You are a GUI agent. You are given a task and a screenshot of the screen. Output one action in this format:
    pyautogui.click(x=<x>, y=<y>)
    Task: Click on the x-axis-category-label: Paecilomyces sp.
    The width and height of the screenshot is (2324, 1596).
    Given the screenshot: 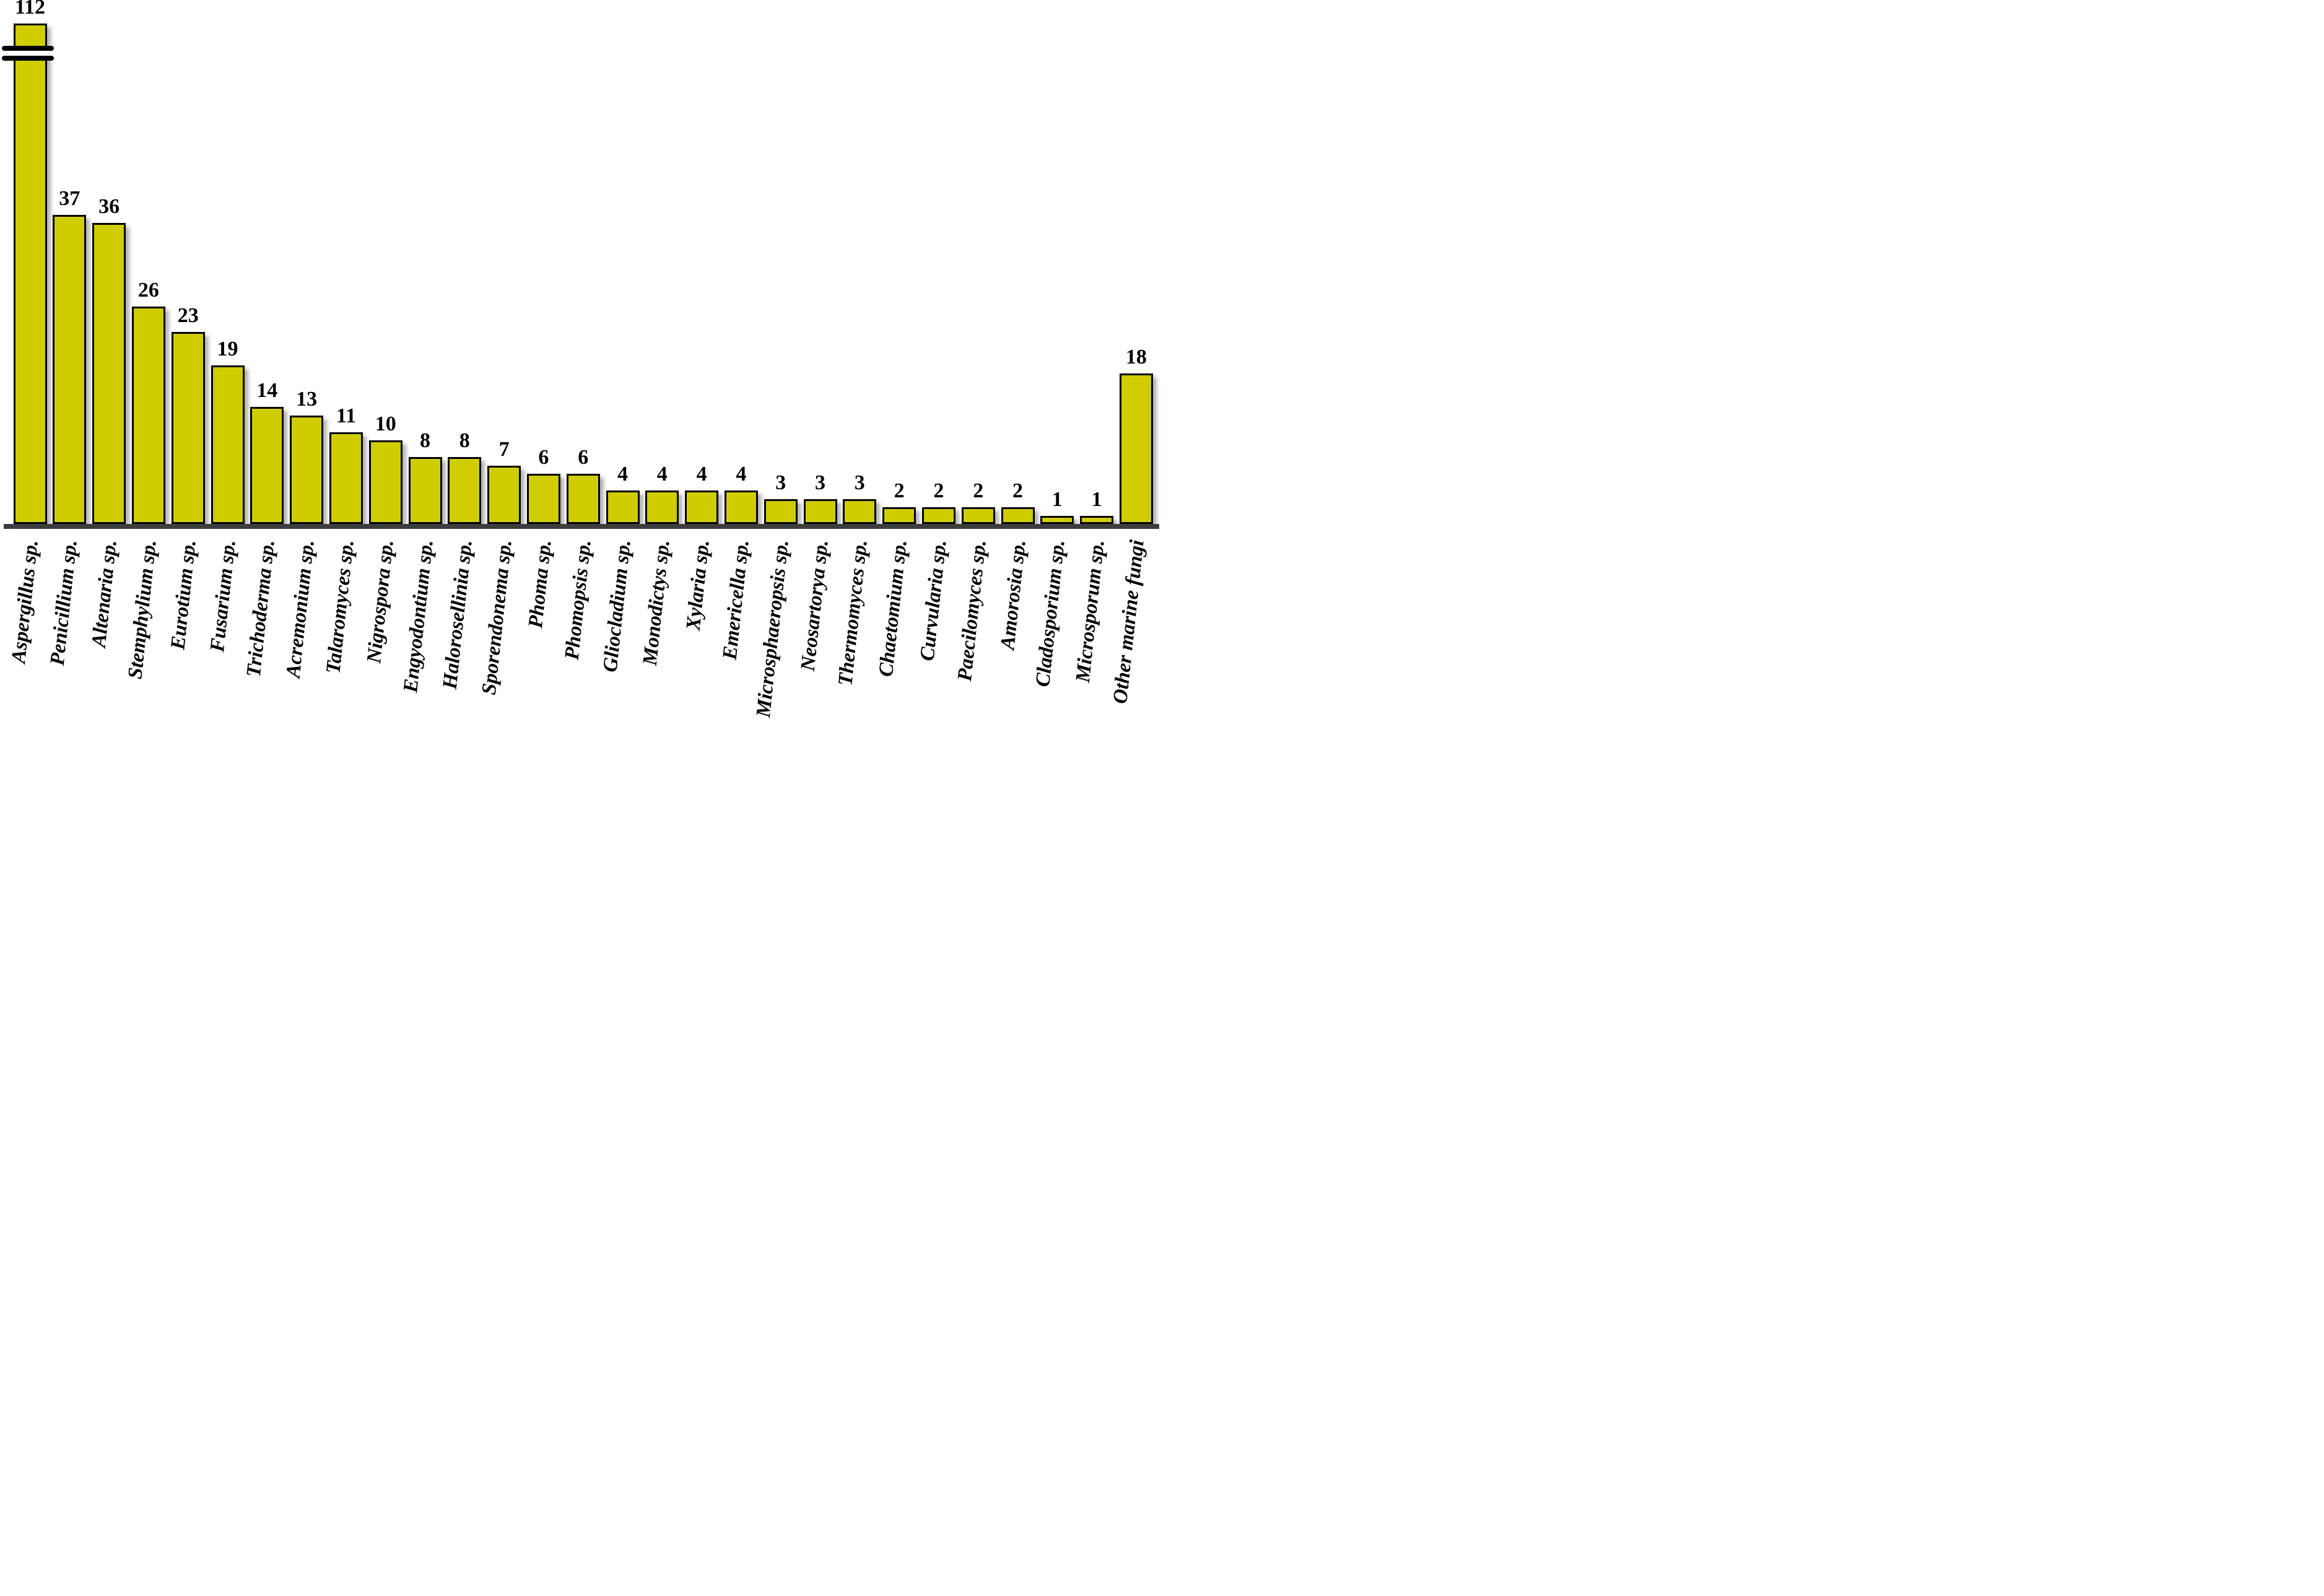 What is the action you would take?
    pyautogui.click(x=972, y=610)
    